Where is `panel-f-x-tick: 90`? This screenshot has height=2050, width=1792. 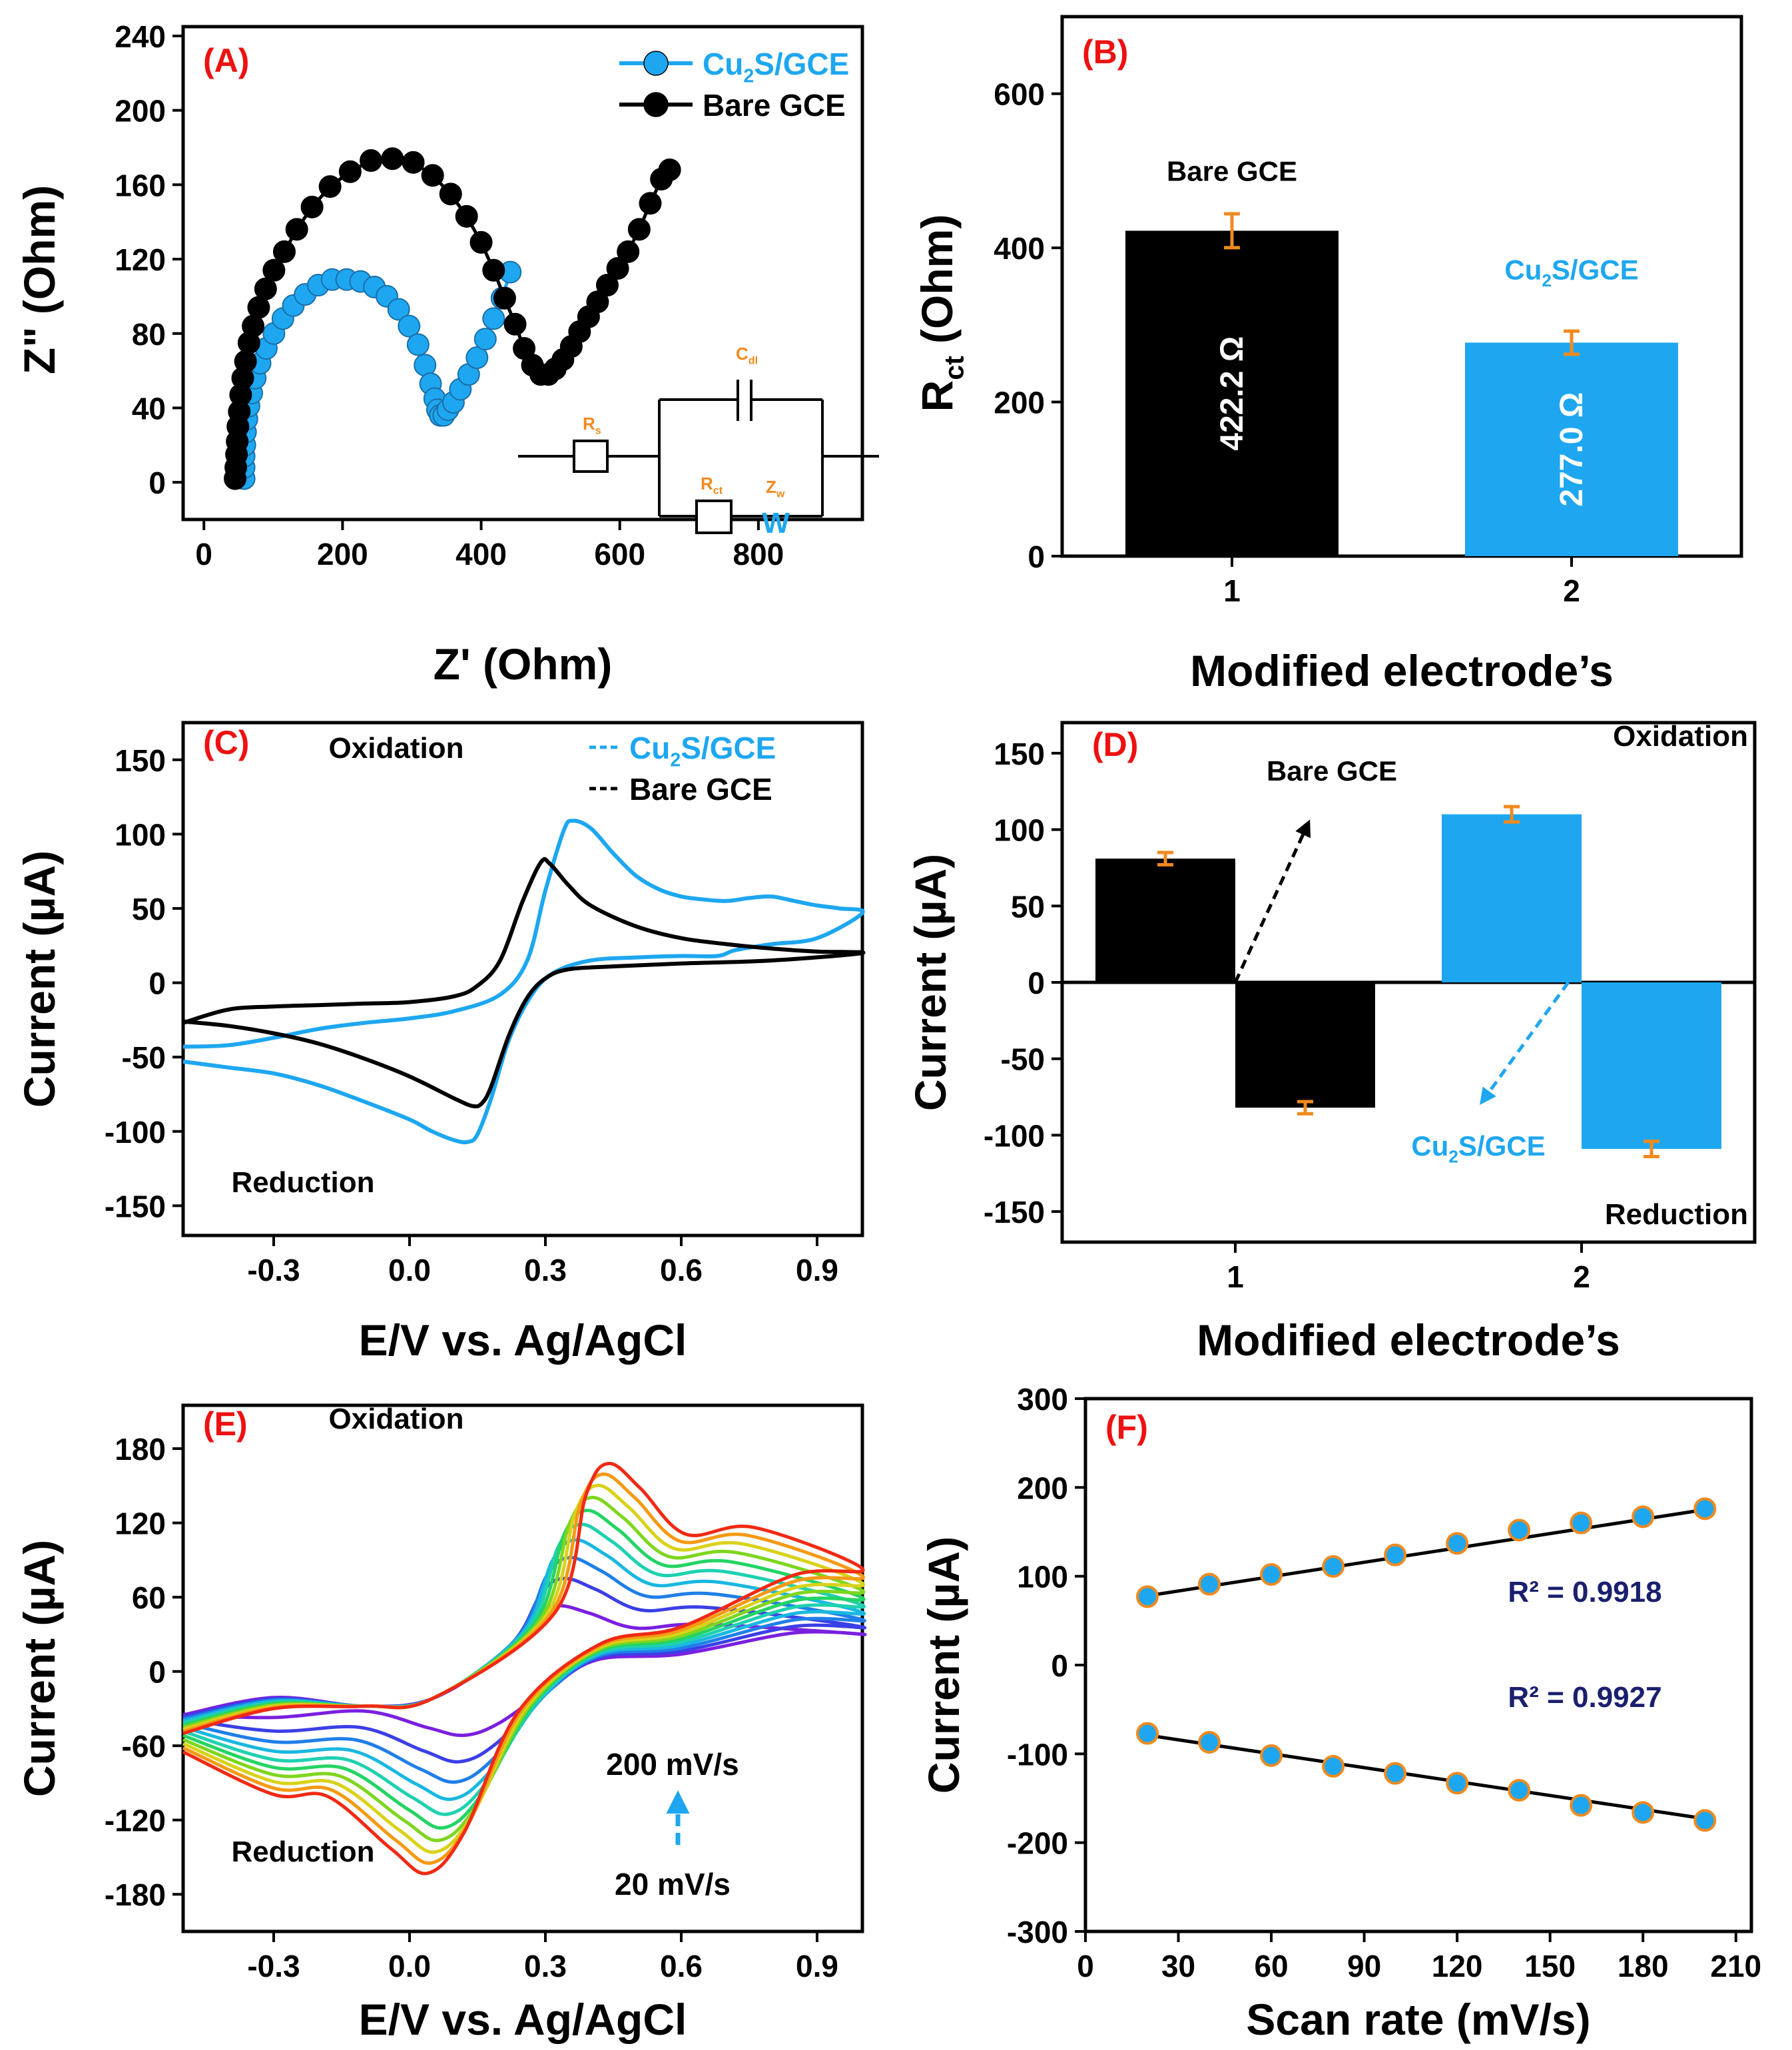 panel-f-x-tick: 90 is located at coordinates (1364, 1966).